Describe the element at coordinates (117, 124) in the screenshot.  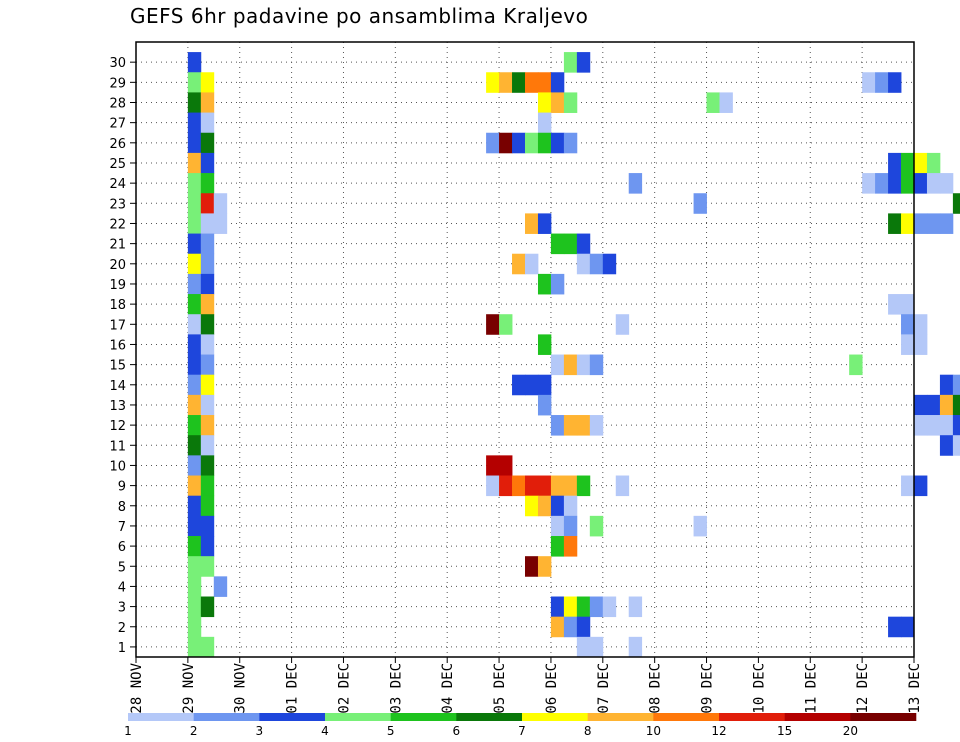
I see `y-tick-label: 27` at that location.